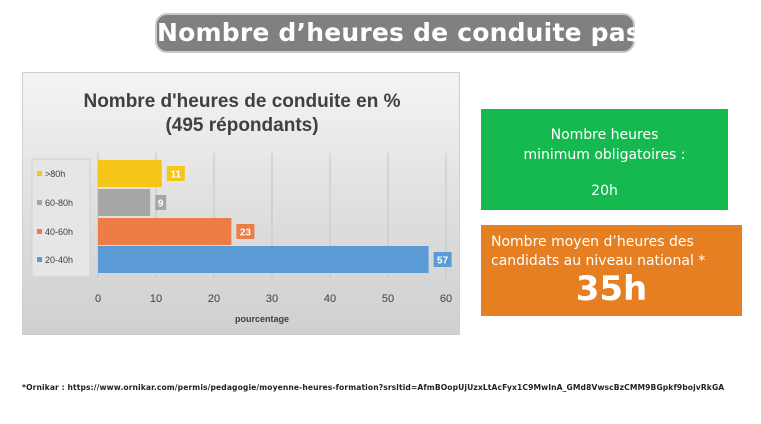 The height and width of the screenshot is (424, 761). I want to click on data-label: 11, so click(176, 175).